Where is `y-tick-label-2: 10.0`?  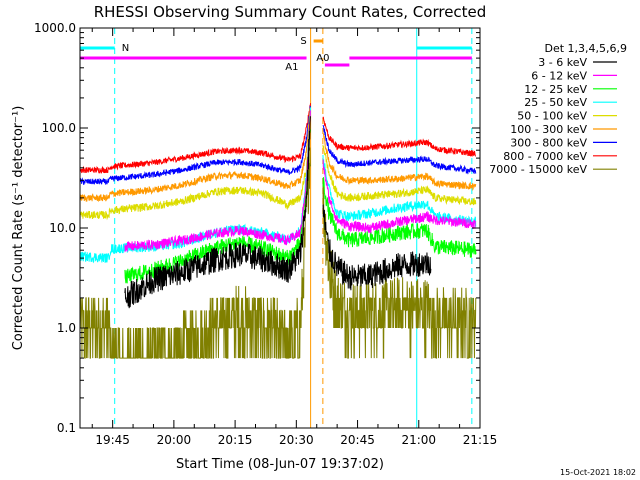
y-tick-label-2: 10.0 is located at coordinates (62, 228).